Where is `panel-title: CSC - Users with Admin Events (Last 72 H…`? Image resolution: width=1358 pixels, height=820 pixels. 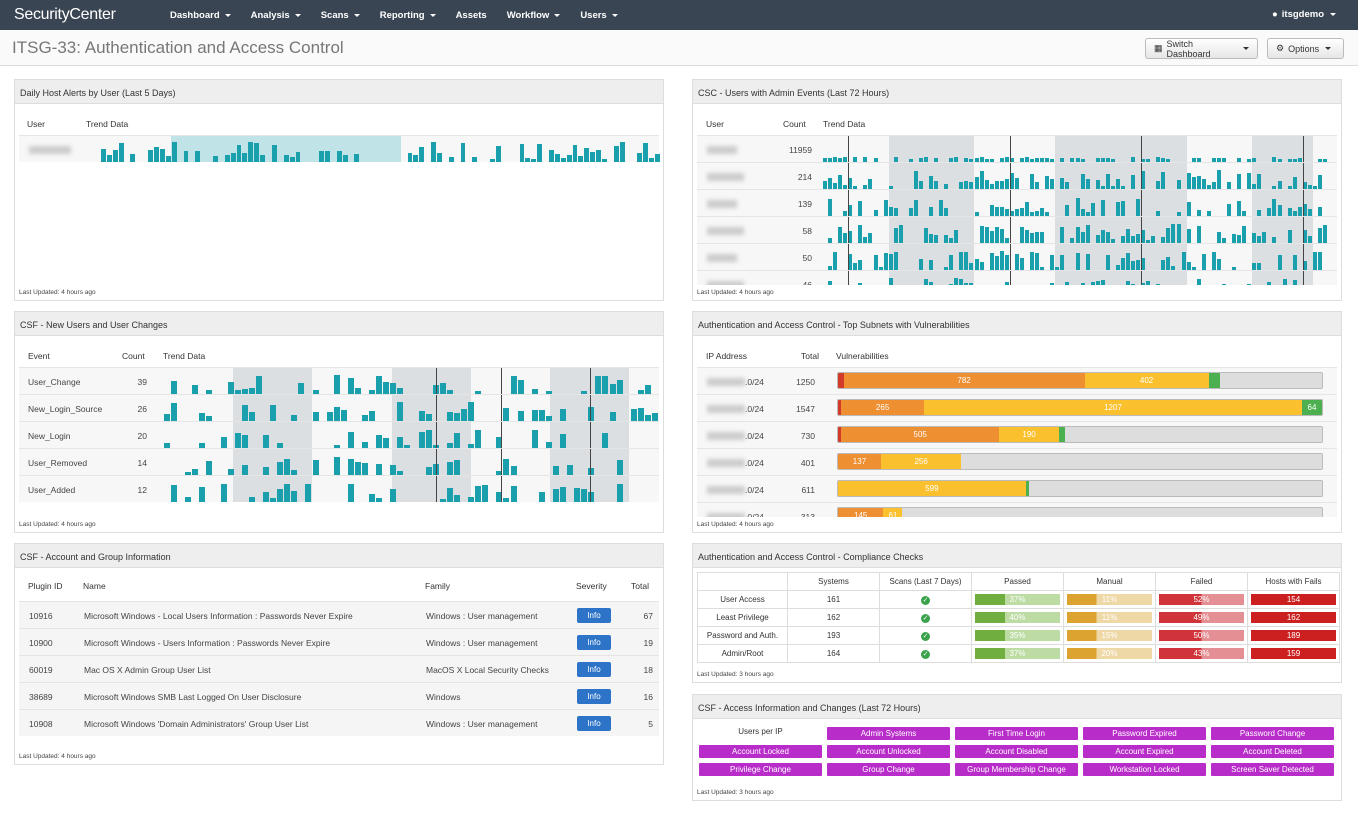
panel-title: CSC - Users with Admin Events (Last 72 H… is located at coordinates (1017, 92).